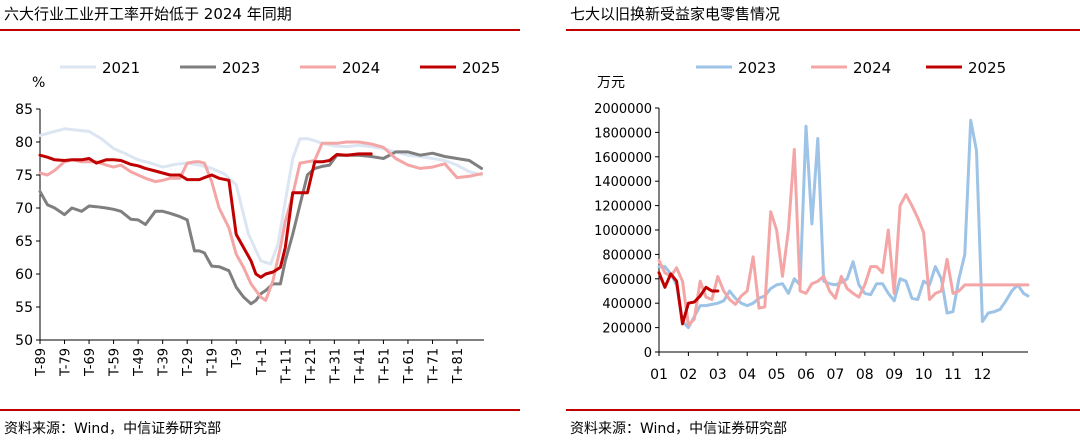  What do you see at coordinates (361, 68) in the screenshot?
I see `left-legend-label-2024: 2024` at bounding box center [361, 68].